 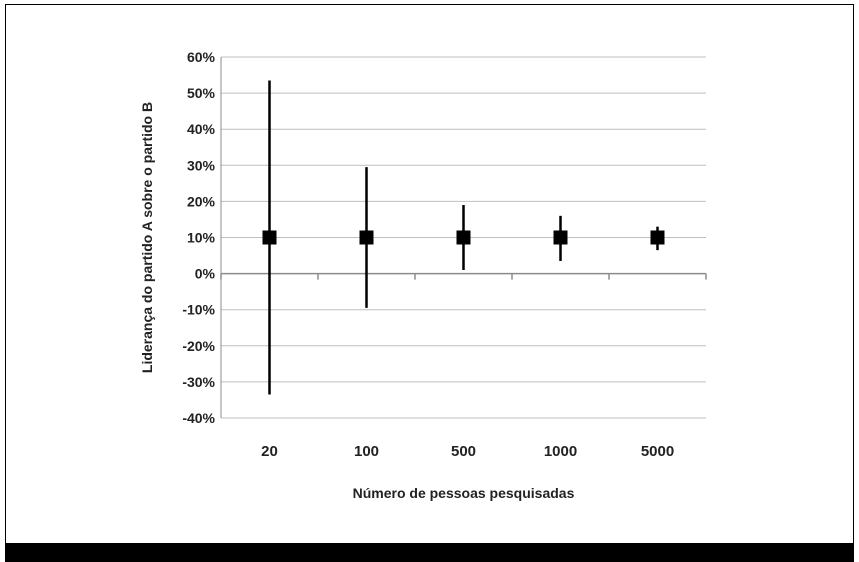 I want to click on x-tick-label: 20, so click(x=269, y=451).